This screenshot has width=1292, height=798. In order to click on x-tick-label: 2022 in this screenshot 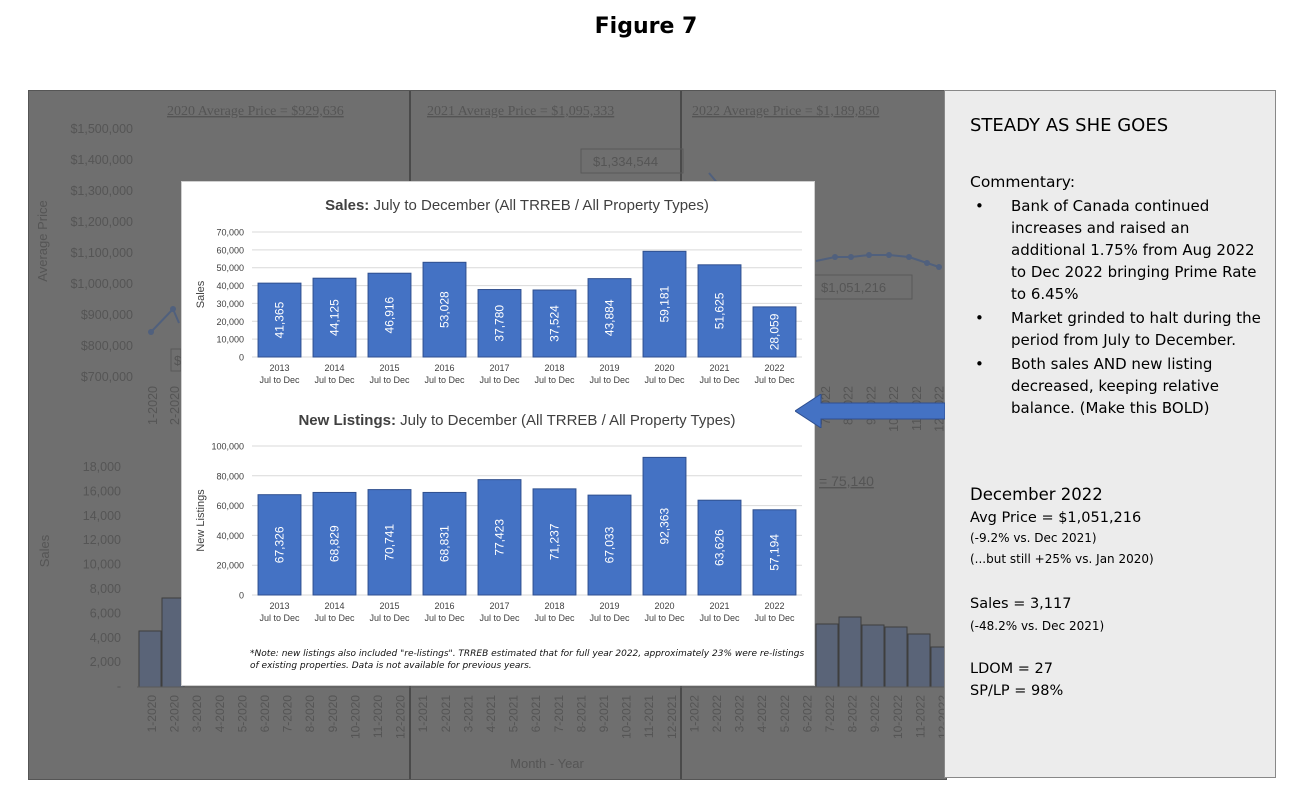, I will do `click(774, 606)`.